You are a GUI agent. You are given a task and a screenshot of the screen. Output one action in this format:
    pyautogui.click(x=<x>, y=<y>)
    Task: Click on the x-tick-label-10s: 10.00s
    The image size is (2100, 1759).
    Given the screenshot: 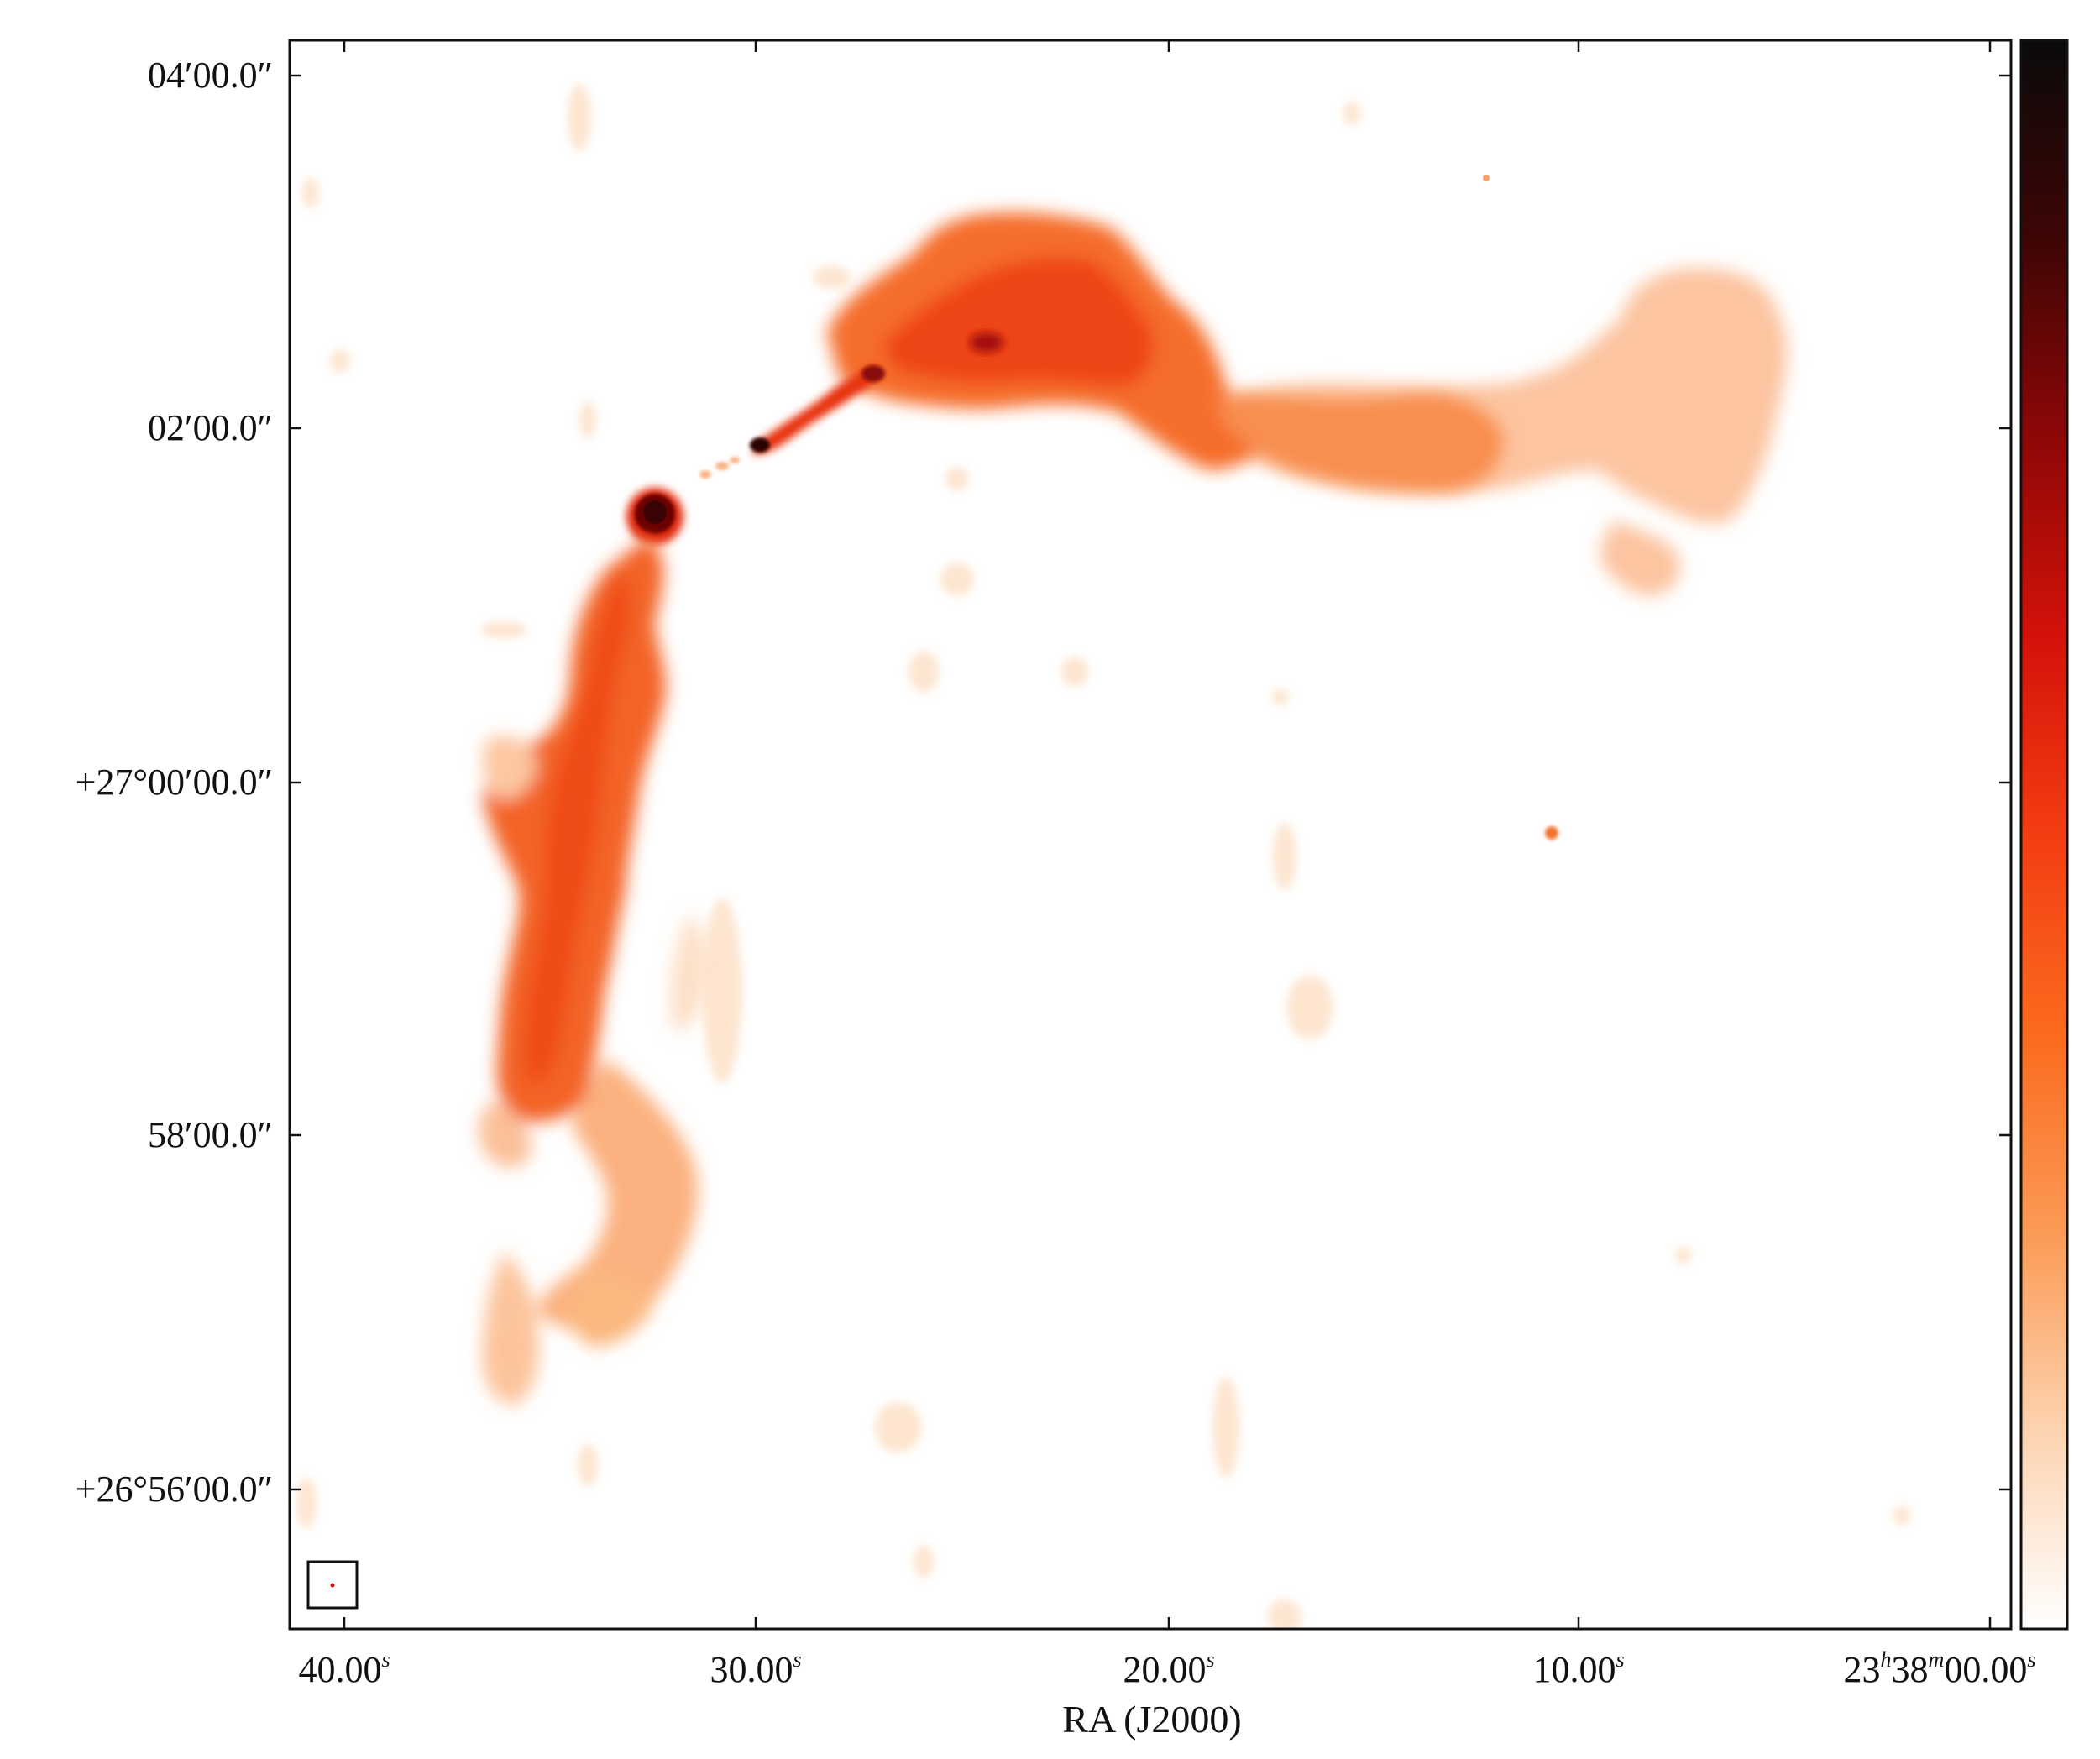 What is the action you would take?
    pyautogui.click(x=1578, y=1669)
    